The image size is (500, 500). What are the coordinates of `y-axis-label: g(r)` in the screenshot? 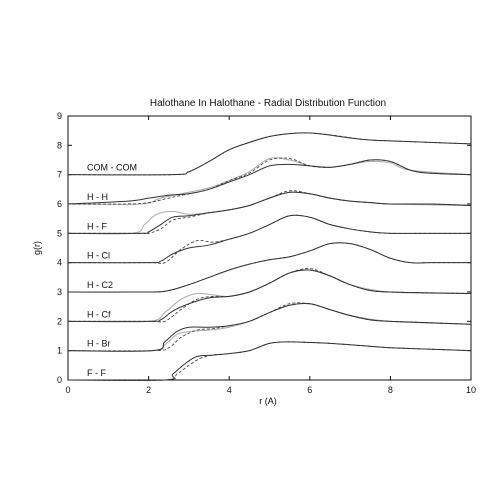 It's located at (37, 248).